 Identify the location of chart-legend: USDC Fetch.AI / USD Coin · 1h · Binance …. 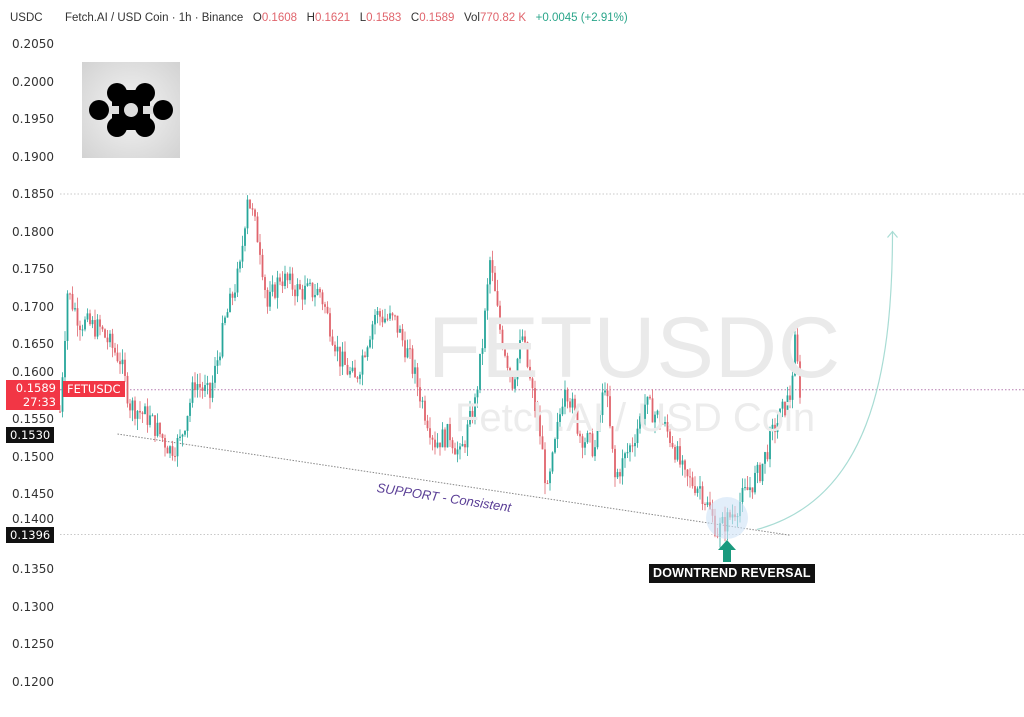
(319, 18).